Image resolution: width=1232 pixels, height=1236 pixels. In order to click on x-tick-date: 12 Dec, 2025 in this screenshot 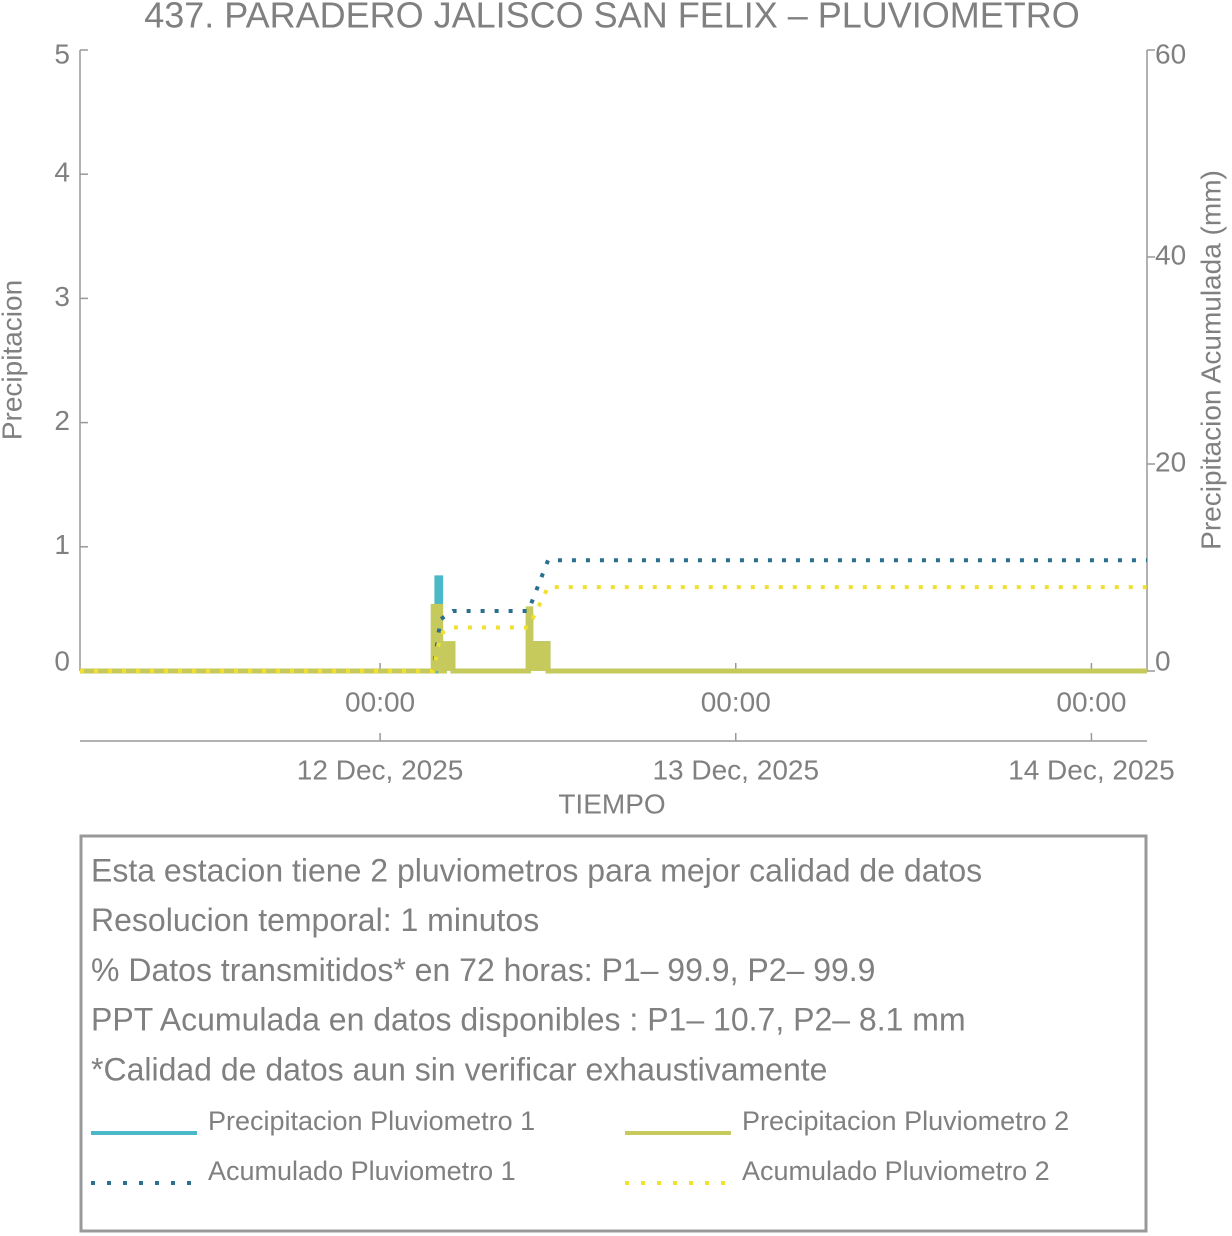, I will do `click(380, 769)`.